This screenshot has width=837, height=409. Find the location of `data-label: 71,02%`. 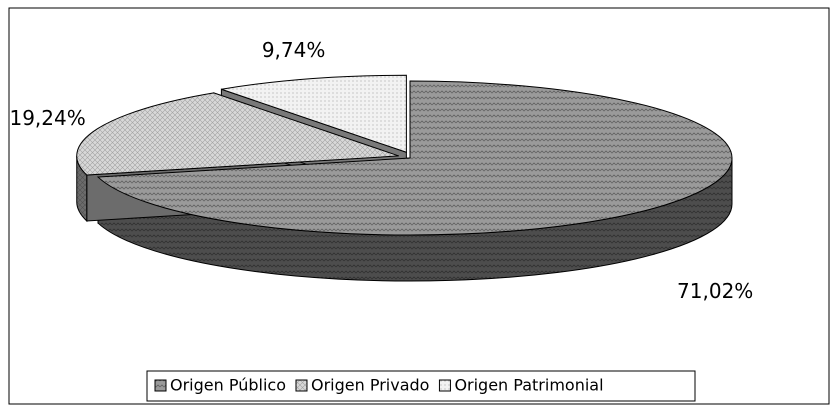

data-label: 71,02% is located at coordinates (715, 291).